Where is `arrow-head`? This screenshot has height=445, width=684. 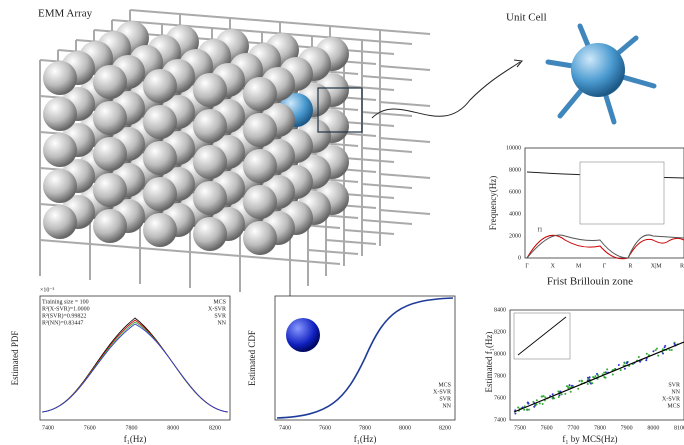
arrow-head is located at coordinates (518, 63).